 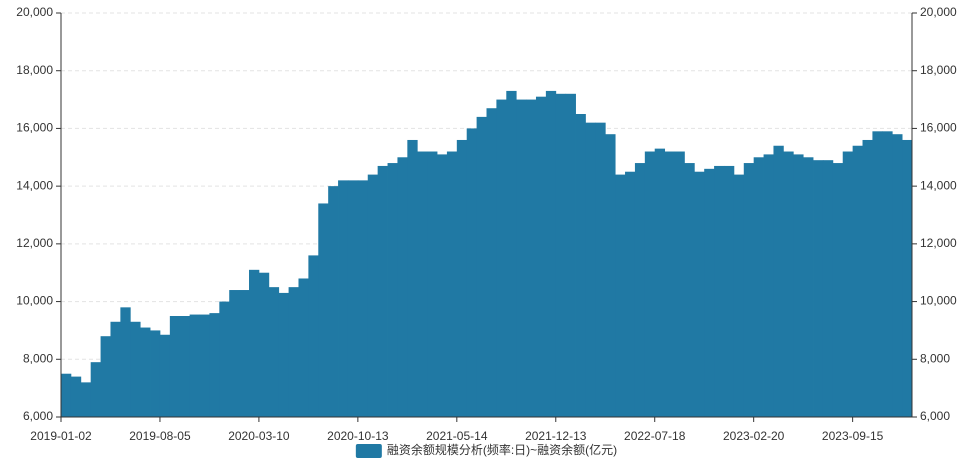 I want to click on y2-tick-label: 14,000, so click(x=938, y=185).